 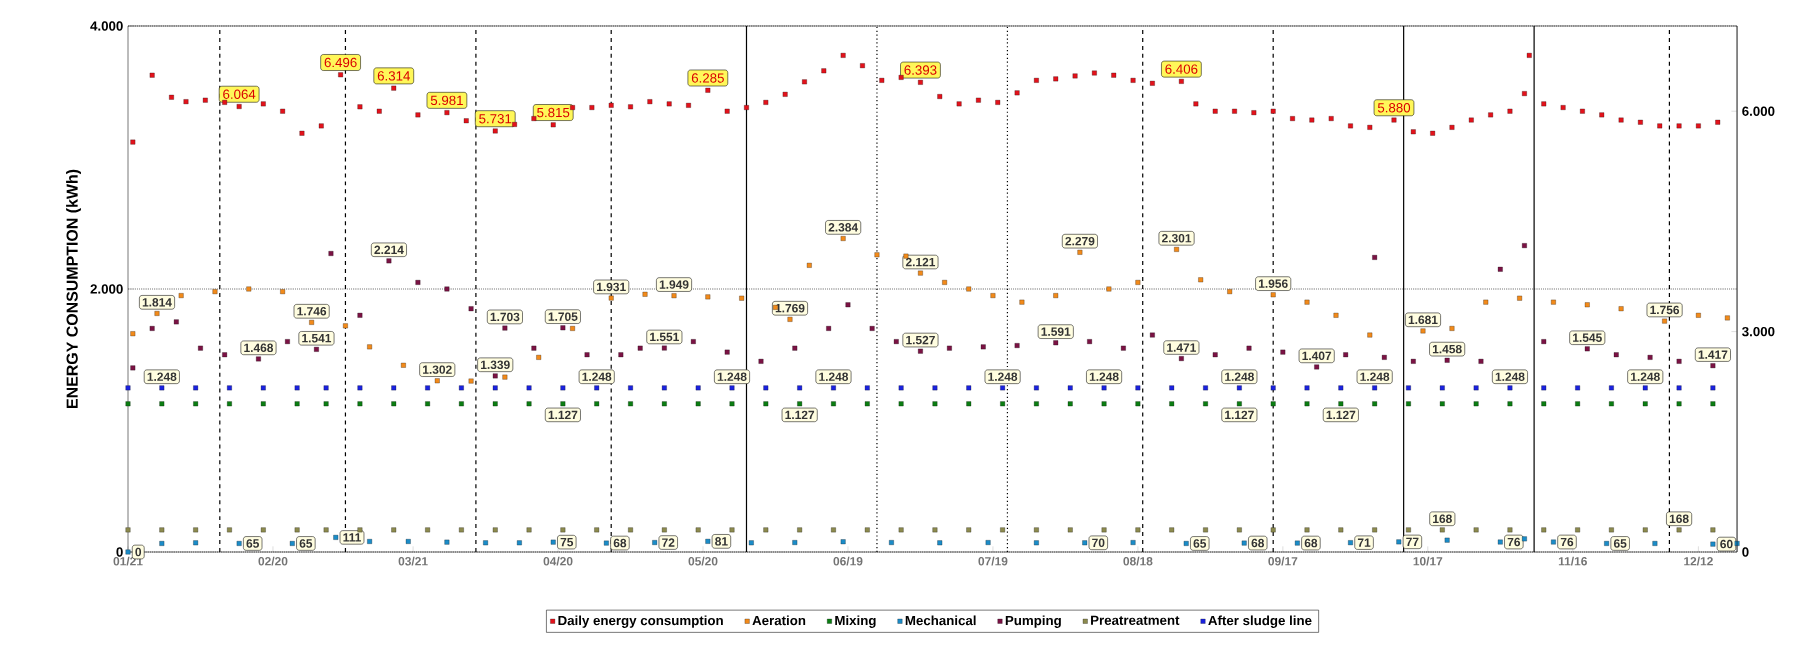 What do you see at coordinates (920, 262) in the screenshot?
I see `data-label: 2.121` at bounding box center [920, 262].